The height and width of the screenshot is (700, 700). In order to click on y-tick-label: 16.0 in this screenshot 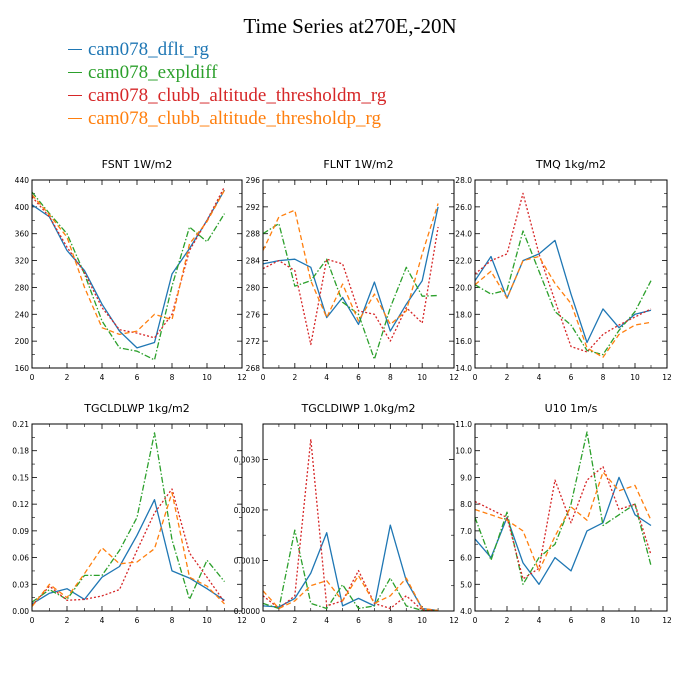, I will do `click(463, 341)`.